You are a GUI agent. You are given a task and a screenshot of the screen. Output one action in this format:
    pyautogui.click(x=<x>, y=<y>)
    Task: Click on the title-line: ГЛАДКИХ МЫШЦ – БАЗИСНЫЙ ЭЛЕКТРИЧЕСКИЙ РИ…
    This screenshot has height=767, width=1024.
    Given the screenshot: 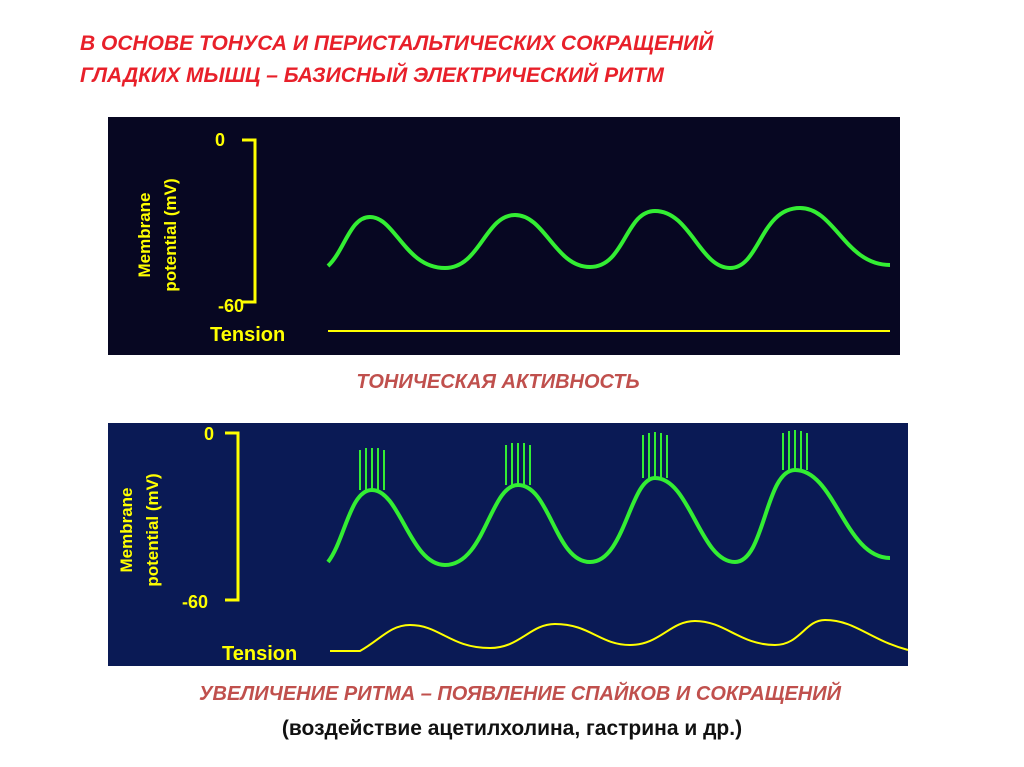 What is the action you would take?
    pyautogui.click(x=372, y=75)
    